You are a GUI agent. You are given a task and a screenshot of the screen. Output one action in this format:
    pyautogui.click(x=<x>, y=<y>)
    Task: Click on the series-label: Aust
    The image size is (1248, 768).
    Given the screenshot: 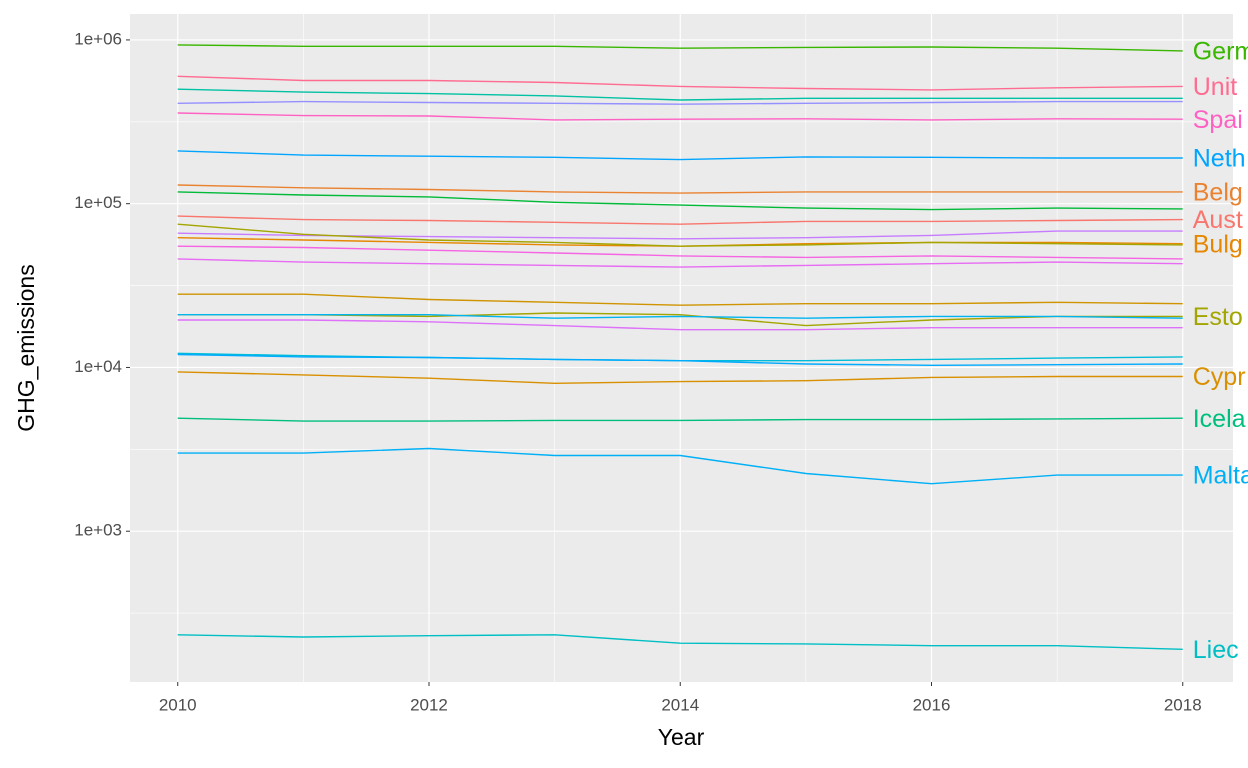 What is the action you would take?
    pyautogui.click(x=1218, y=220)
    